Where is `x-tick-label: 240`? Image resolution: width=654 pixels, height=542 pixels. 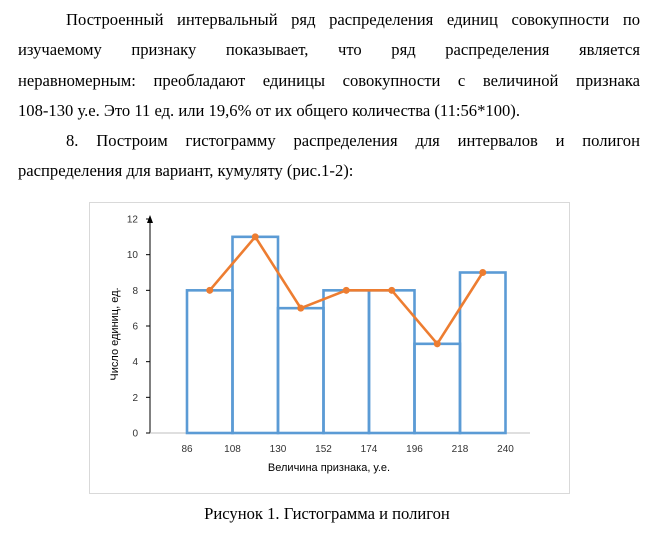
x-tick-label: 240 is located at coordinates (505, 449).